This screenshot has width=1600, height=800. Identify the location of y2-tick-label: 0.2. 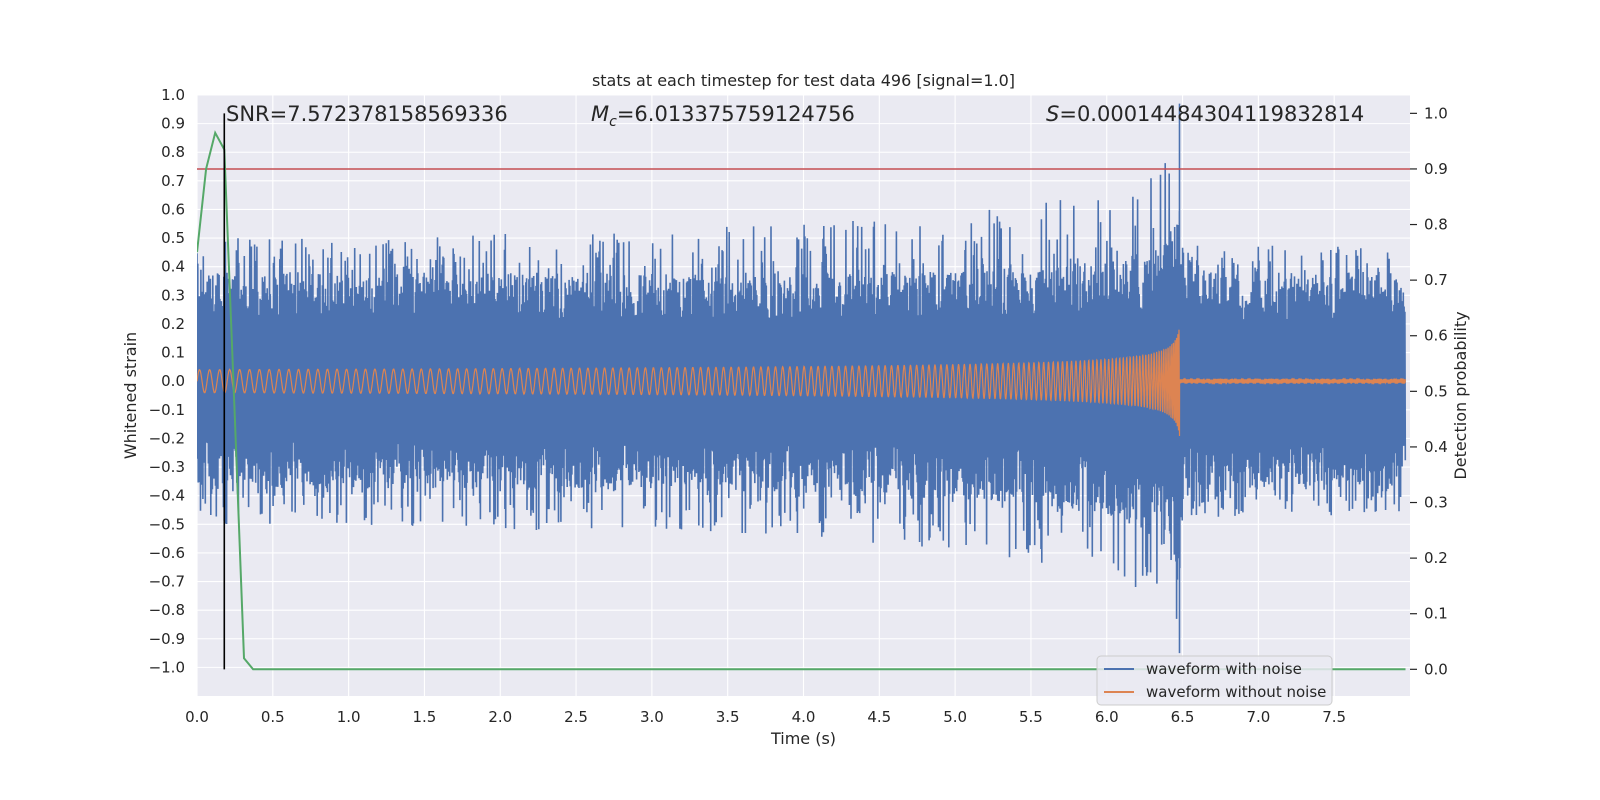
(1436, 558).